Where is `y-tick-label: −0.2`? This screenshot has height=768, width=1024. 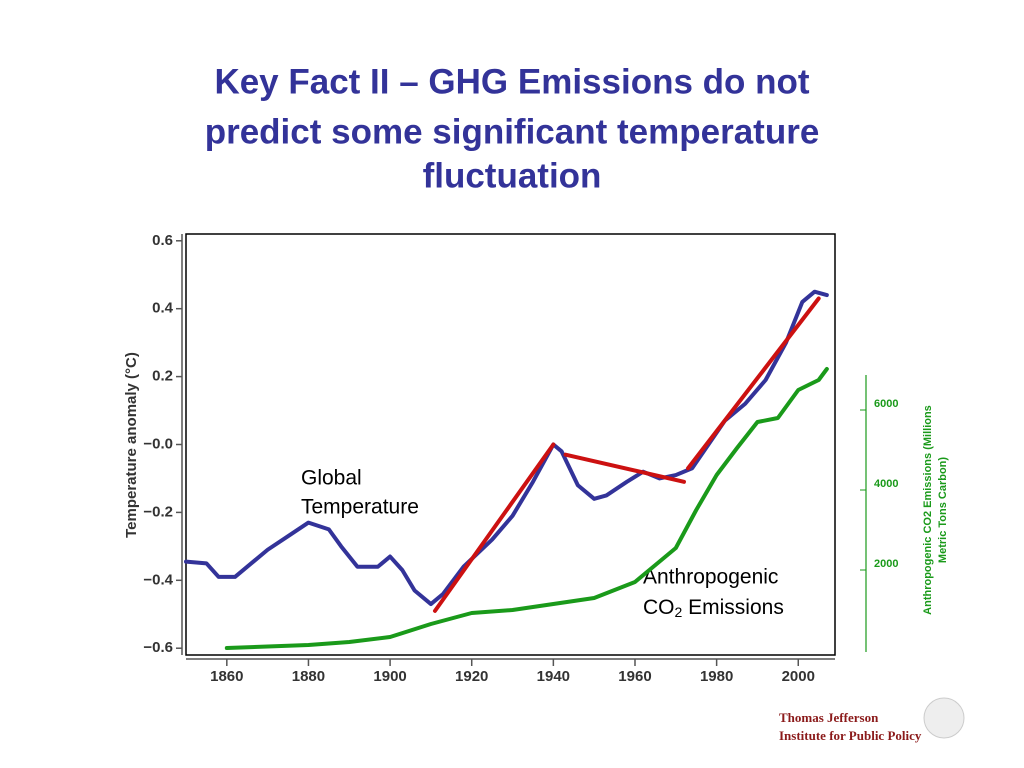
y-tick-label: −0.2 is located at coordinates (158, 511).